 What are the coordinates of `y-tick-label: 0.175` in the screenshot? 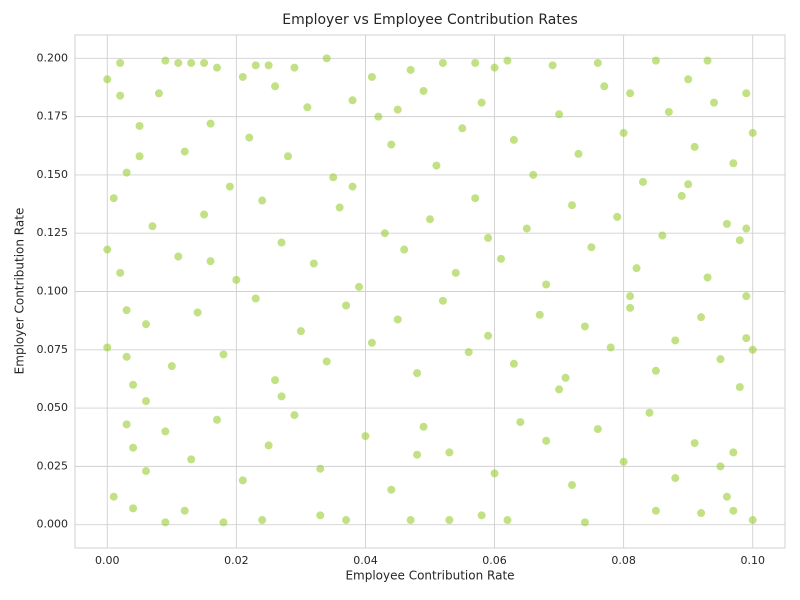 It's located at (53, 116).